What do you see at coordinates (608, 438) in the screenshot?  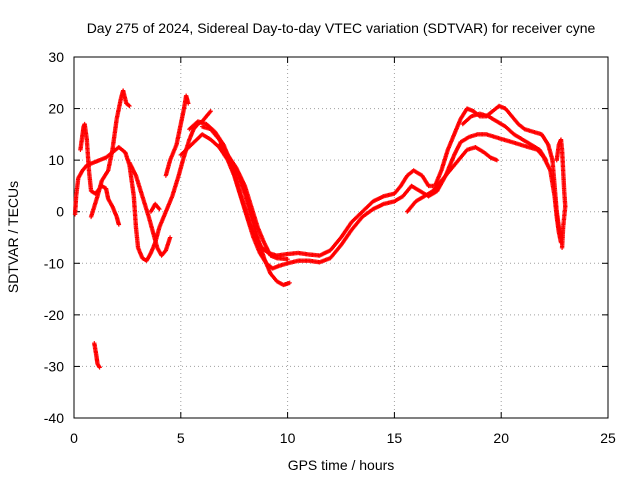 I see `x-tick-label: 25` at bounding box center [608, 438].